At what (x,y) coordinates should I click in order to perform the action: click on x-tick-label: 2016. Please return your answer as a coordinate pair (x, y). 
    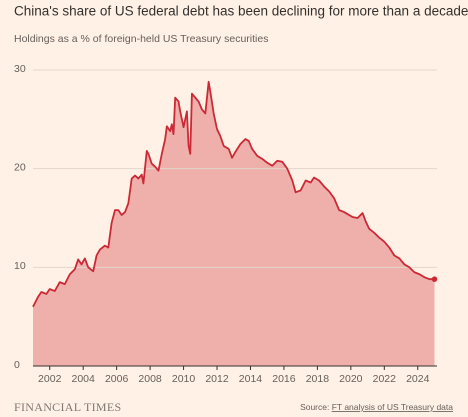
    Looking at the image, I should click on (284, 379).